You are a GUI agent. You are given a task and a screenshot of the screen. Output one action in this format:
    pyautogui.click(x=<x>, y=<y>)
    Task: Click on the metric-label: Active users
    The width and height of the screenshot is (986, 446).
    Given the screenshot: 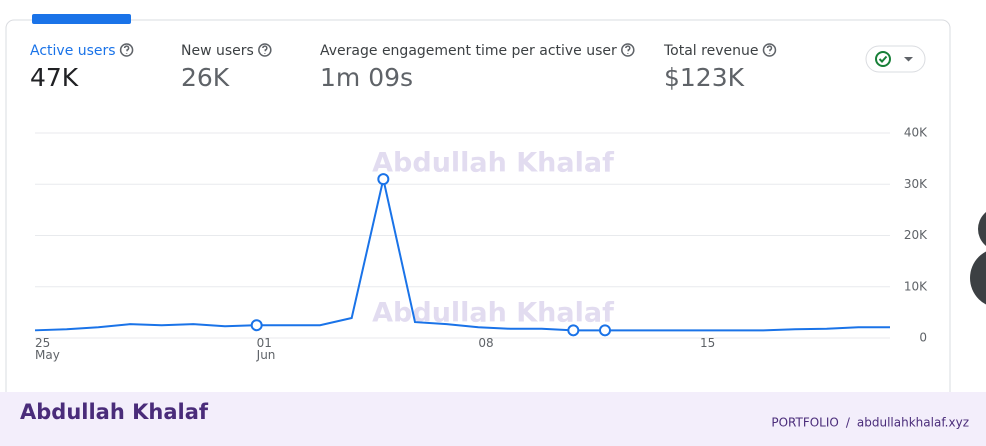 What is the action you would take?
    pyautogui.click(x=73, y=51)
    